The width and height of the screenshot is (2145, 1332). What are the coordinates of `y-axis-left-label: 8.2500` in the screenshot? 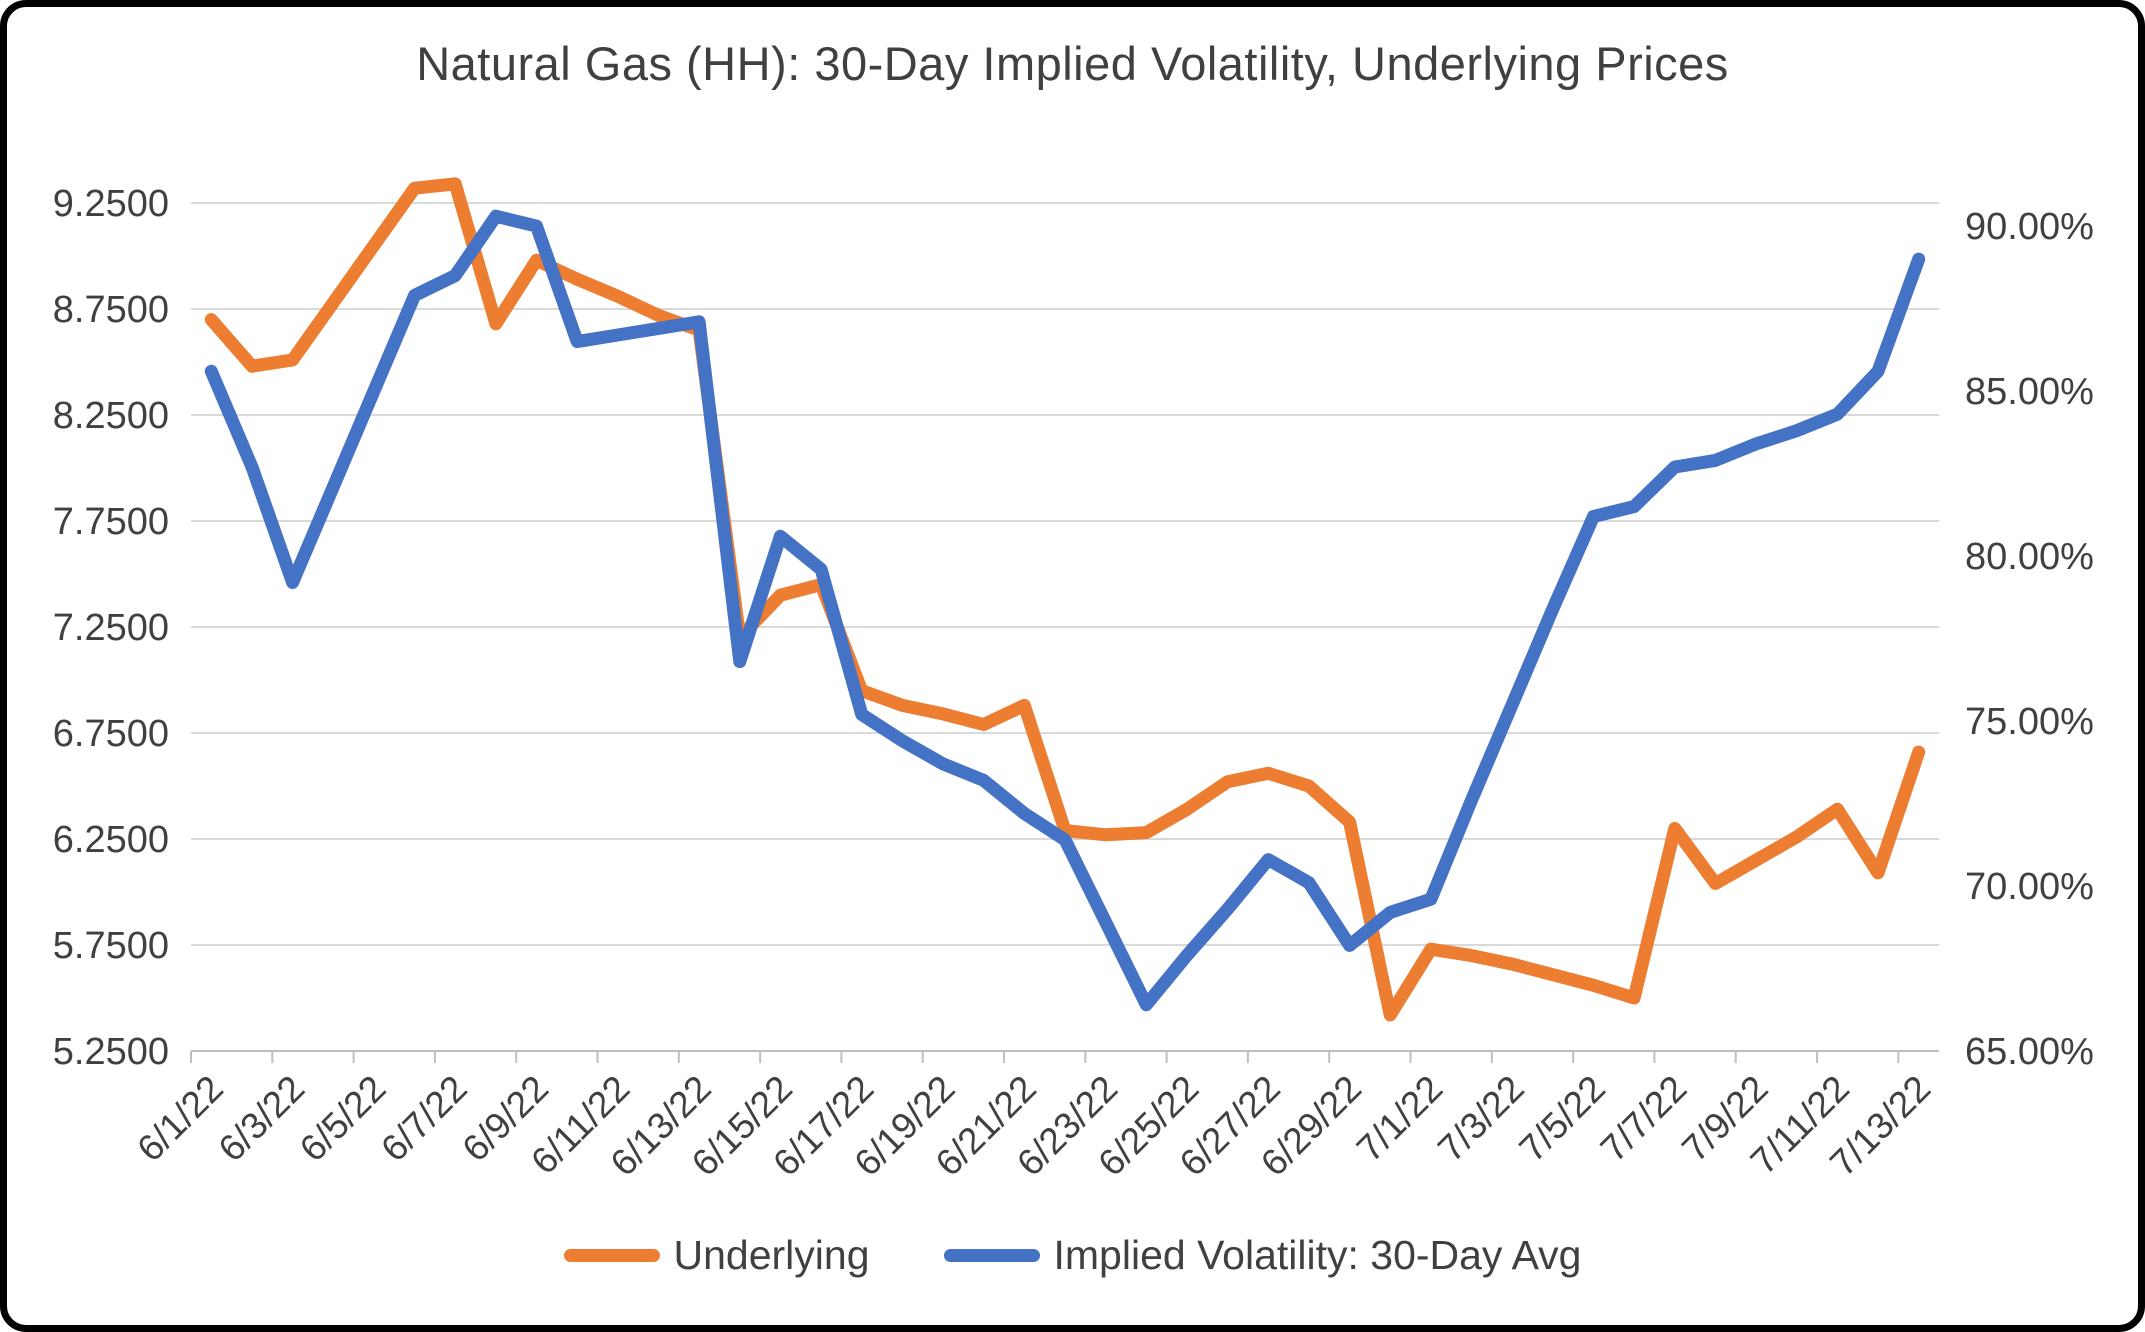 It's located at (111, 416).